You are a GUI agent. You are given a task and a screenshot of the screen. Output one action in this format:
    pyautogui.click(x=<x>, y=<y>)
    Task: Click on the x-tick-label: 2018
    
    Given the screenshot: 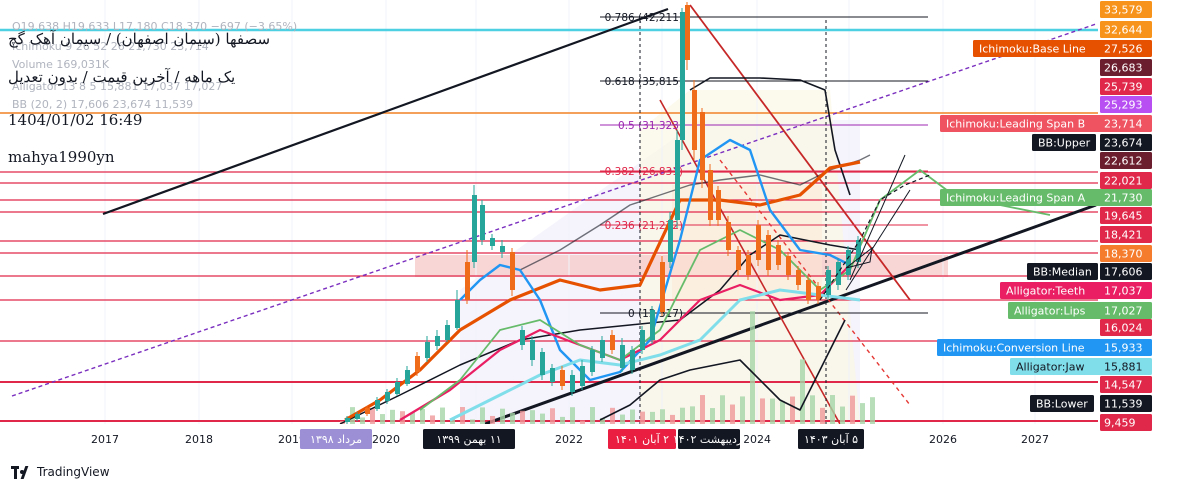 What is the action you would take?
    pyautogui.click(x=199, y=439)
    